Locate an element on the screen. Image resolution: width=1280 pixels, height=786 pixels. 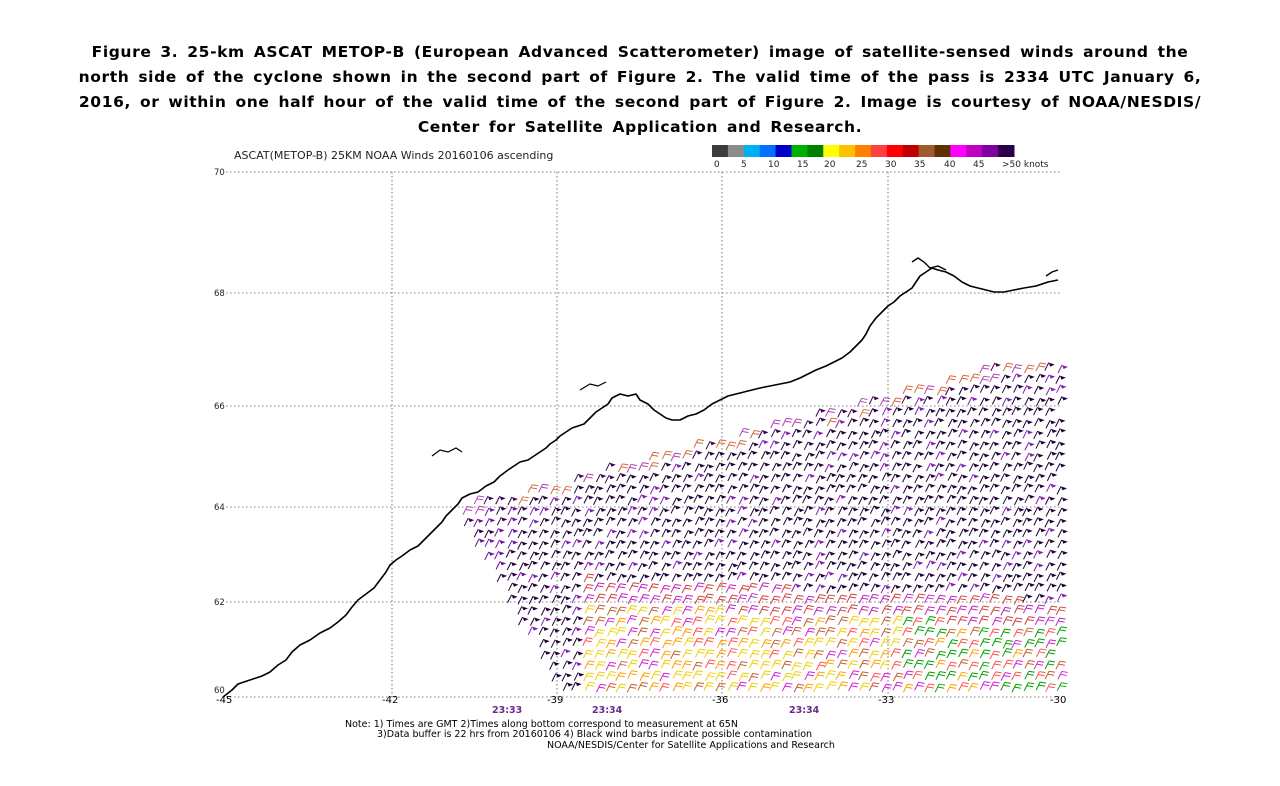
latitude-label: 68 is located at coordinates (219, 294).